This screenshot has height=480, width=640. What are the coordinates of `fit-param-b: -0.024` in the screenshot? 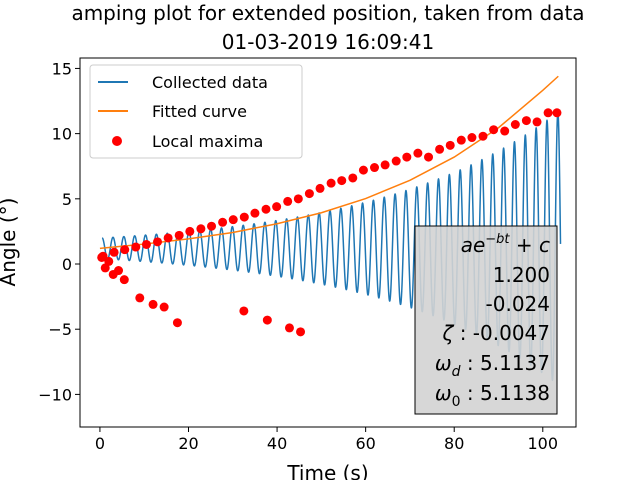 It's located at (518, 304).